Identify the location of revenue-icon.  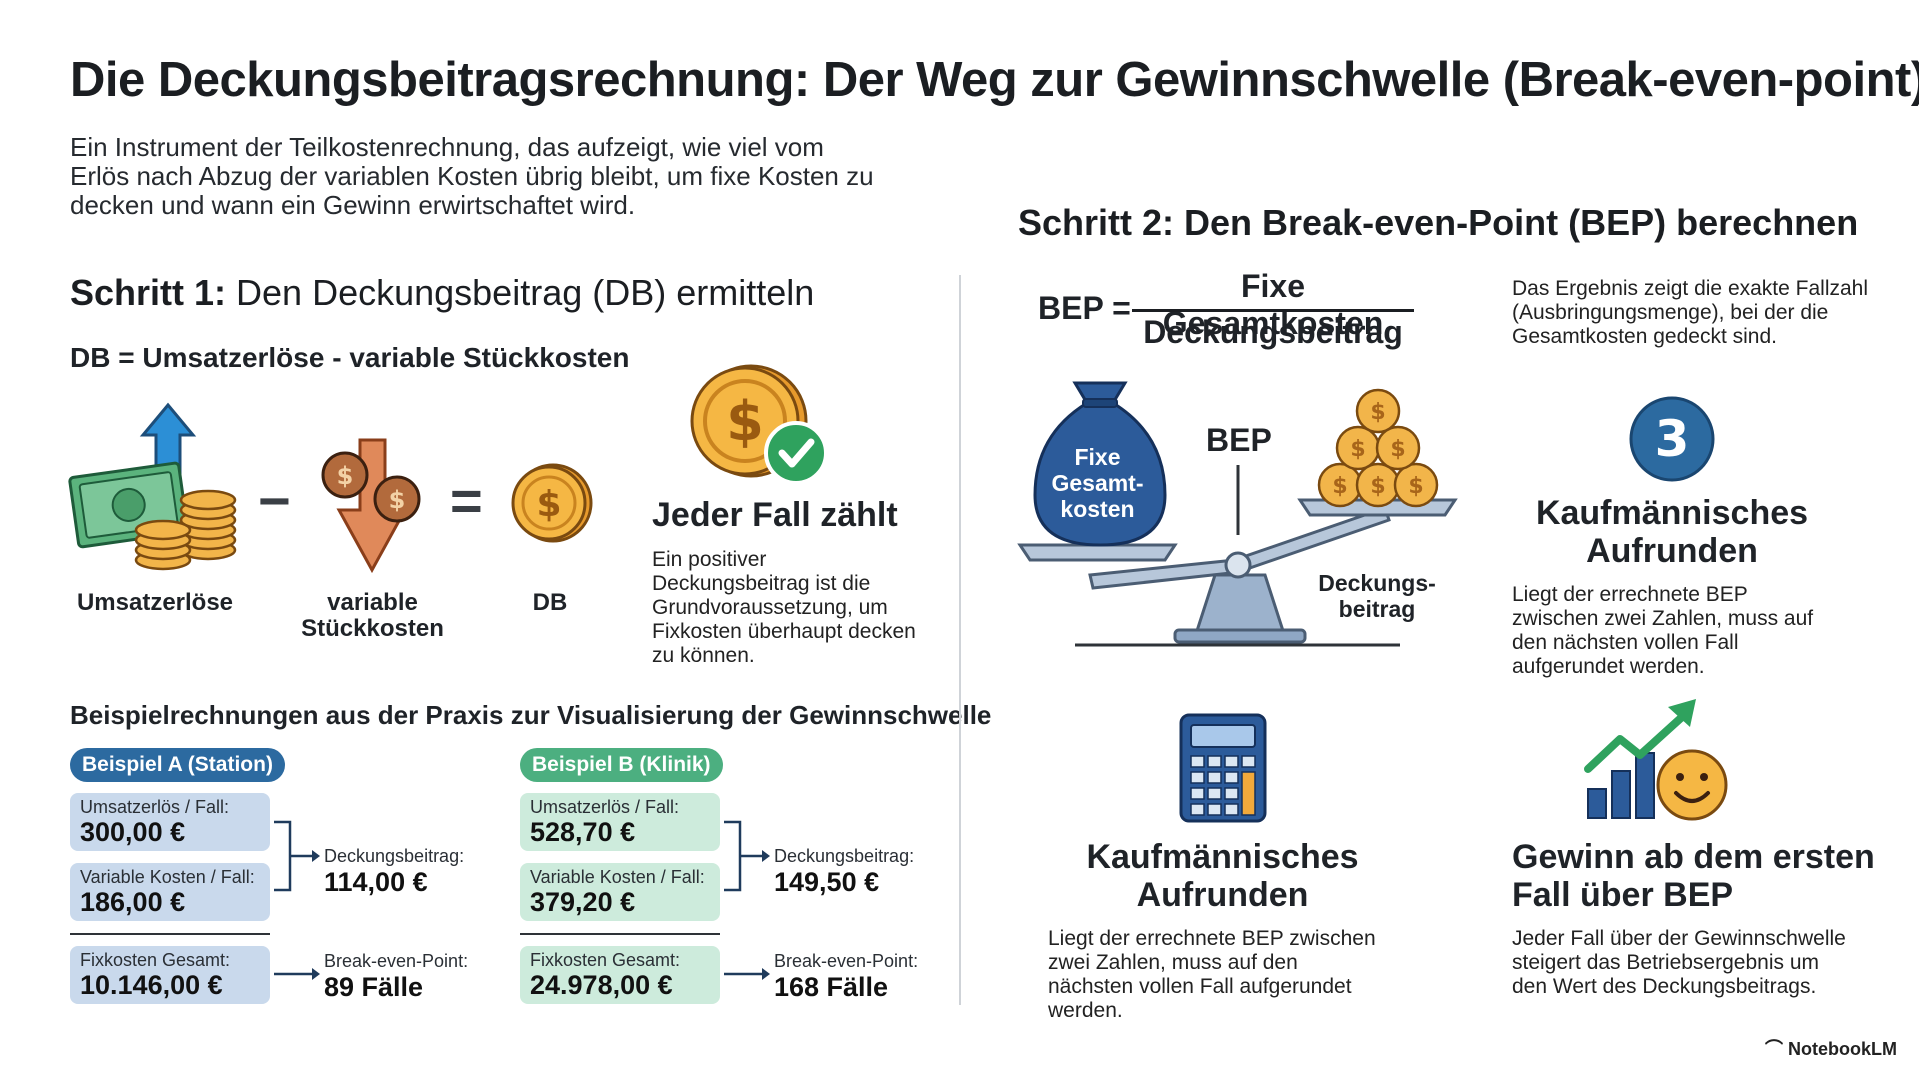
(152, 486).